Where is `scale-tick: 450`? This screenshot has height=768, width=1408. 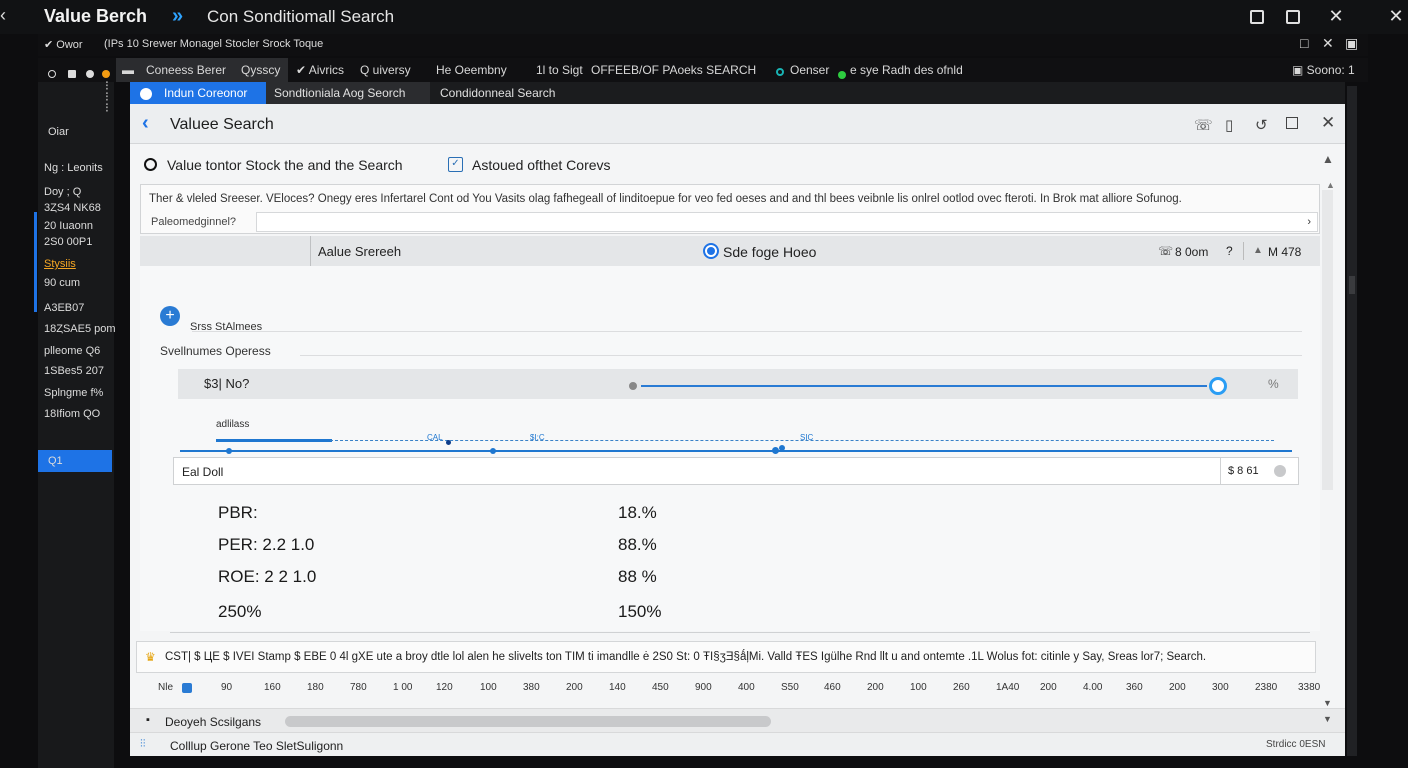
scale-tick: 450 is located at coordinates (660, 687).